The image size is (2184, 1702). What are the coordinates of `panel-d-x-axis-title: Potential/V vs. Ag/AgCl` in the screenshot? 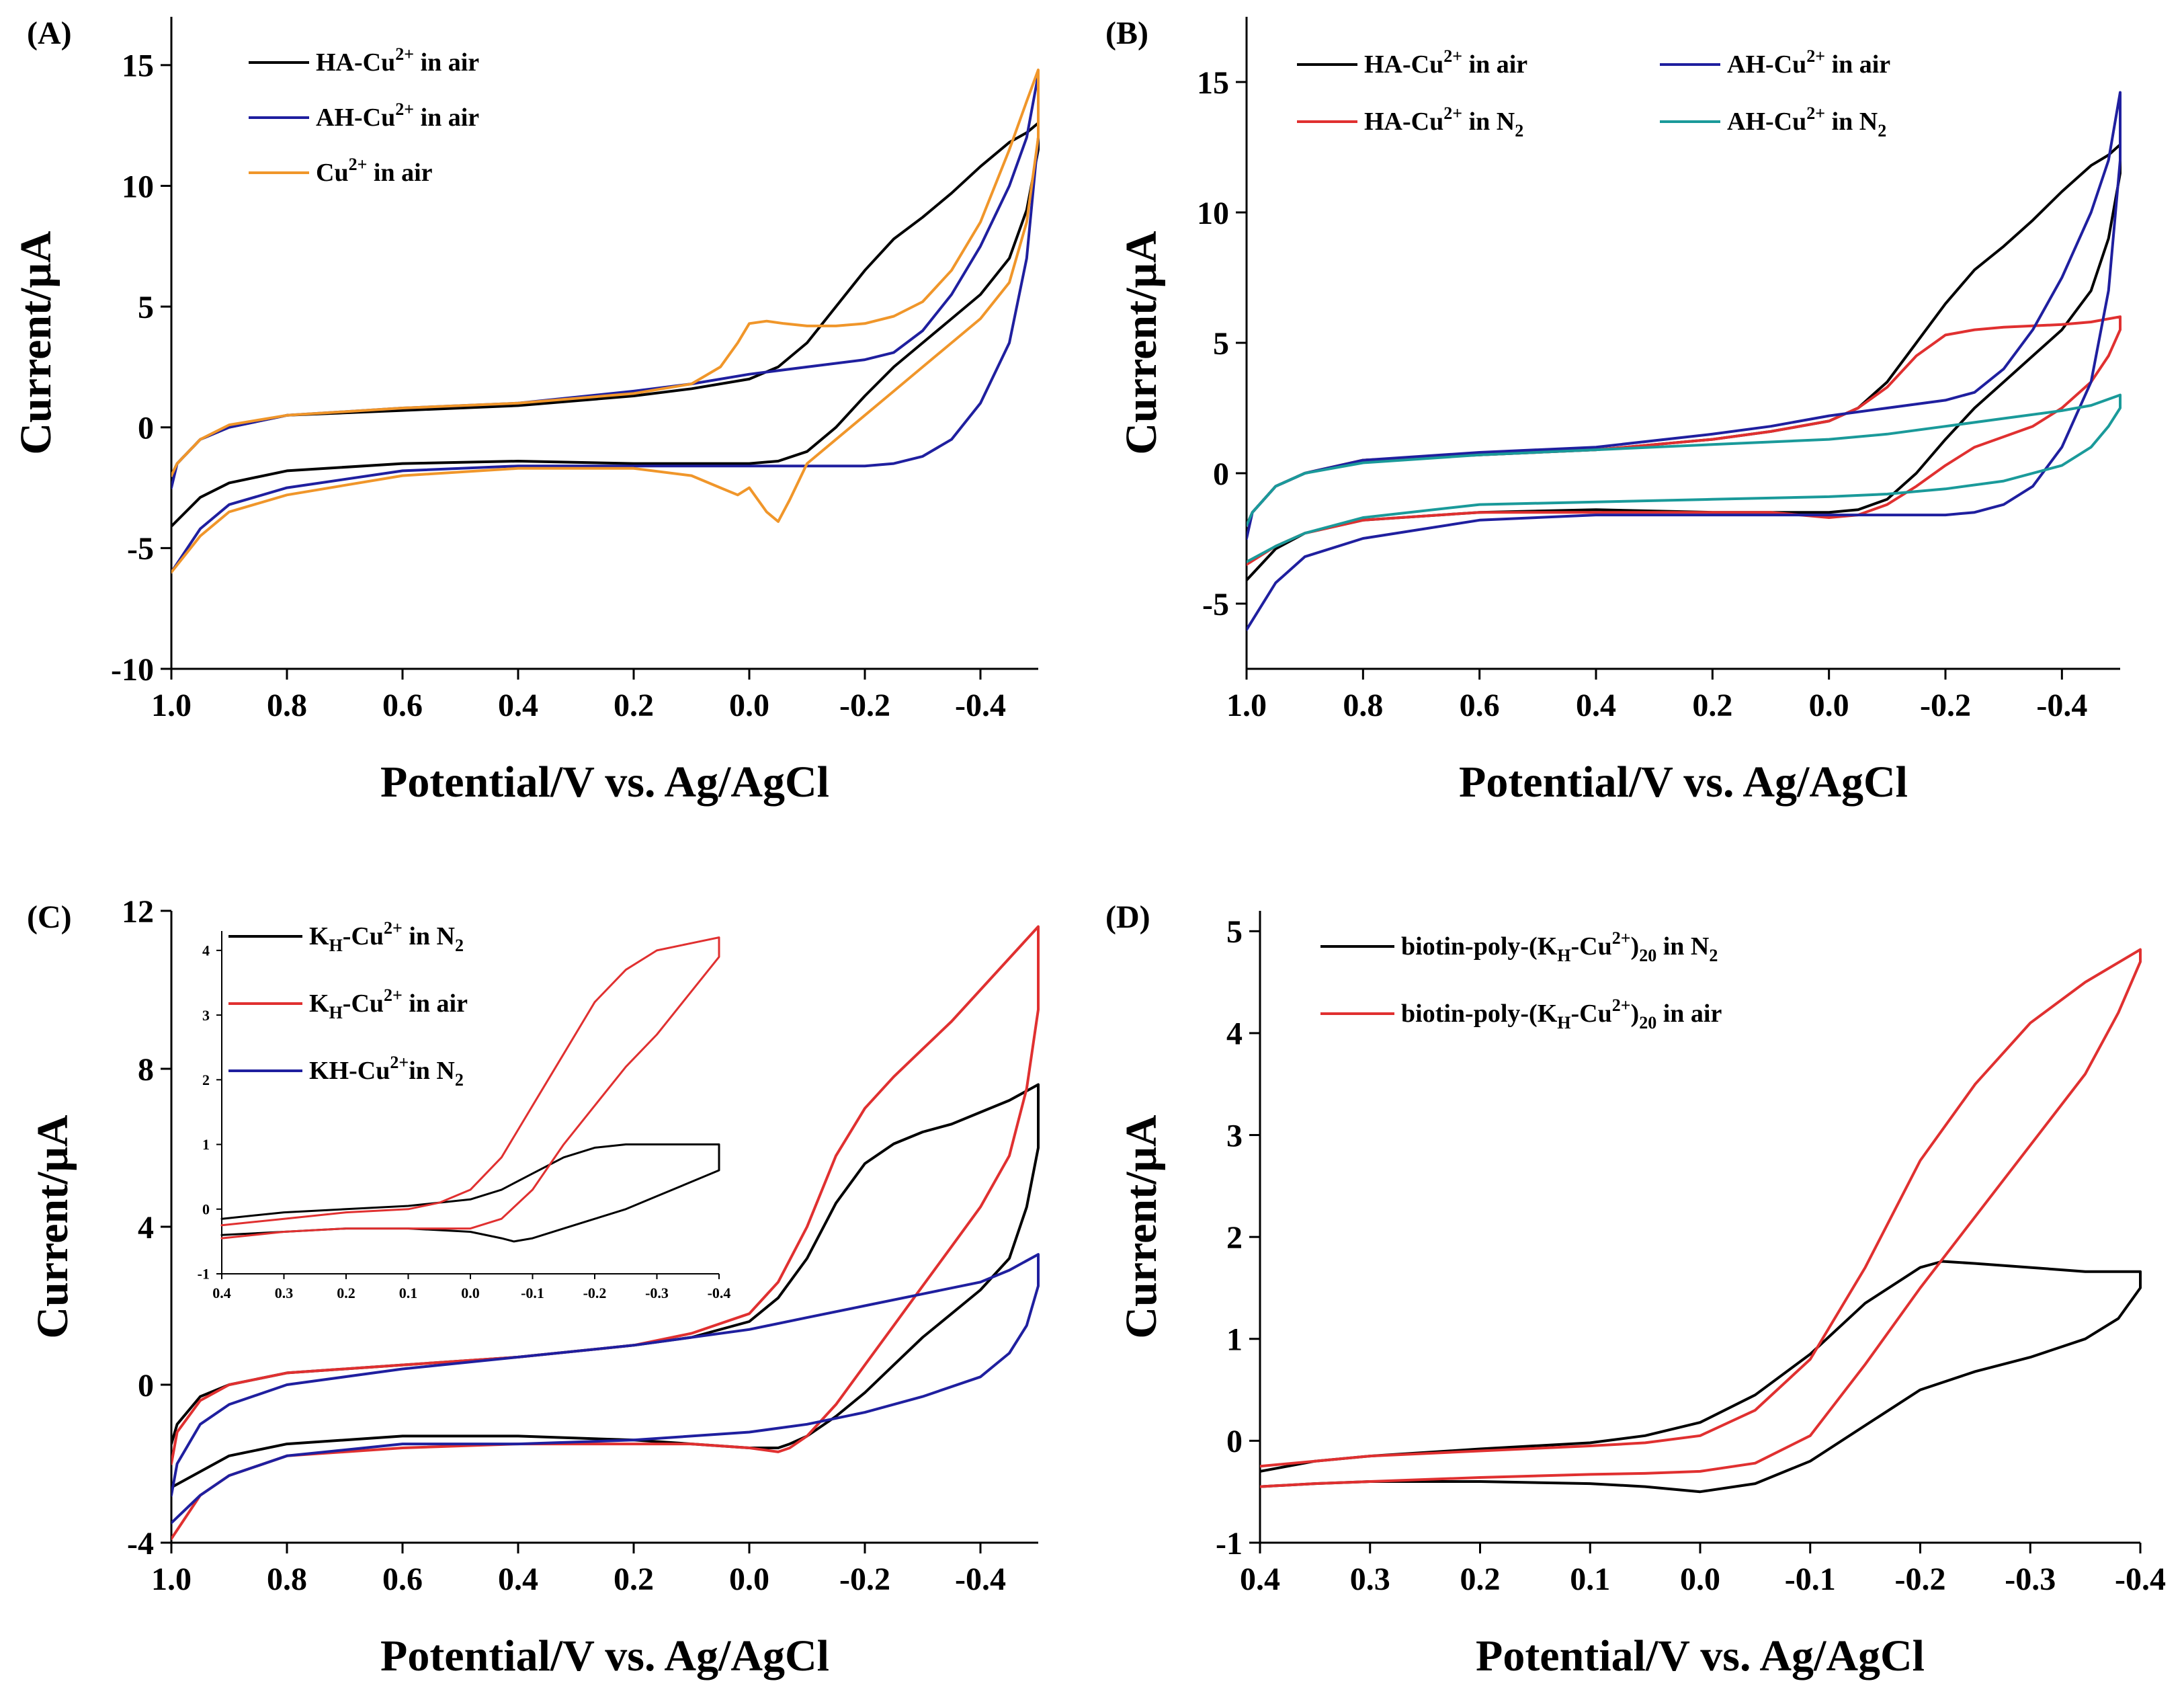 It's located at (1700, 1655).